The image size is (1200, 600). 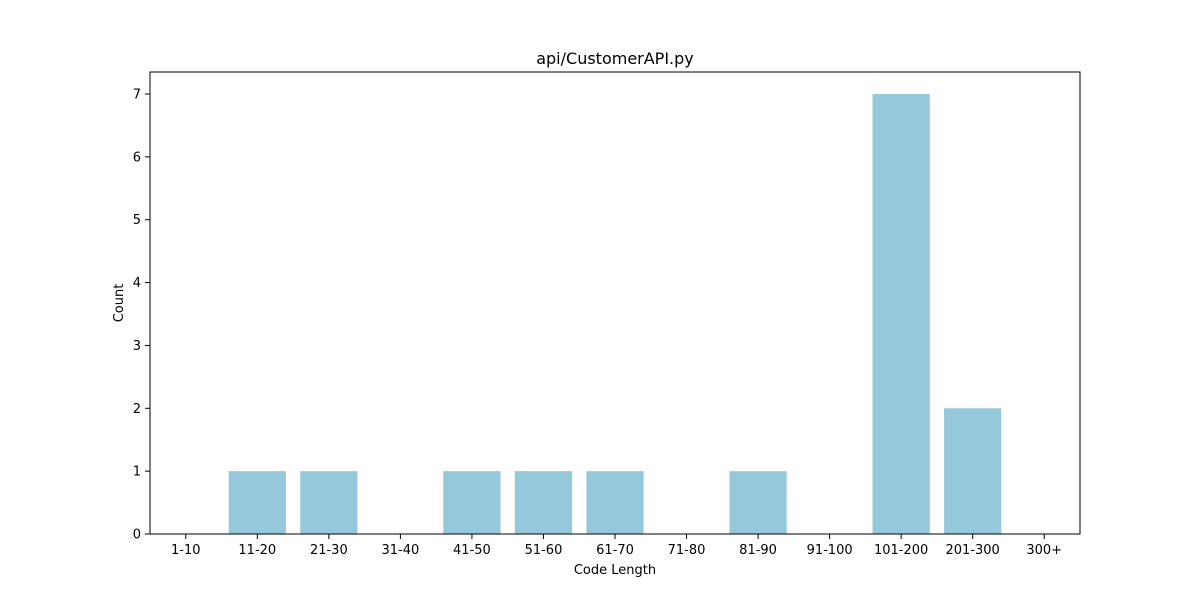 I want to click on x-tick-label: 91-100, so click(x=830, y=550).